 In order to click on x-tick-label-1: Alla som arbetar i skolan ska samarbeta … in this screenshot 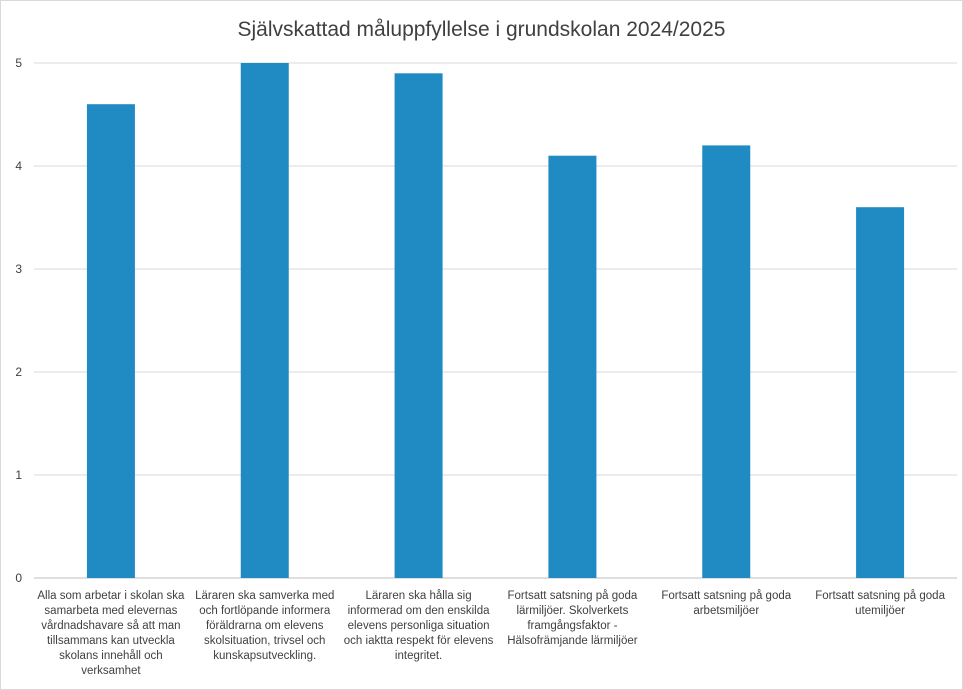, I will do `click(111, 633)`.